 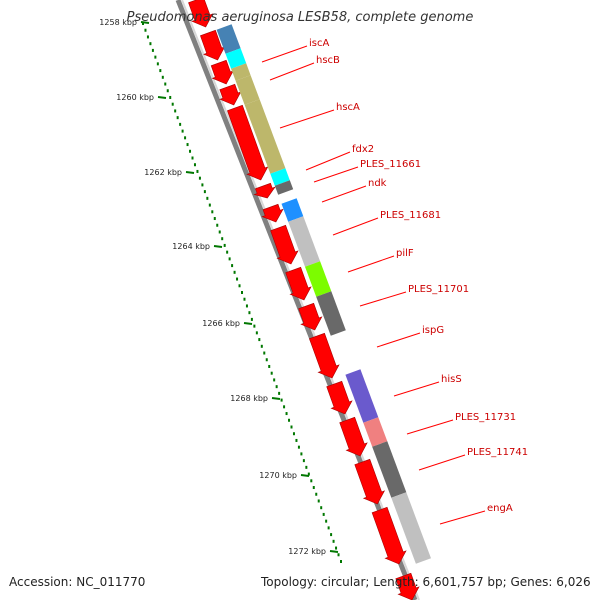 I want to click on gene-label-pilF: pilF, so click(x=405, y=253).